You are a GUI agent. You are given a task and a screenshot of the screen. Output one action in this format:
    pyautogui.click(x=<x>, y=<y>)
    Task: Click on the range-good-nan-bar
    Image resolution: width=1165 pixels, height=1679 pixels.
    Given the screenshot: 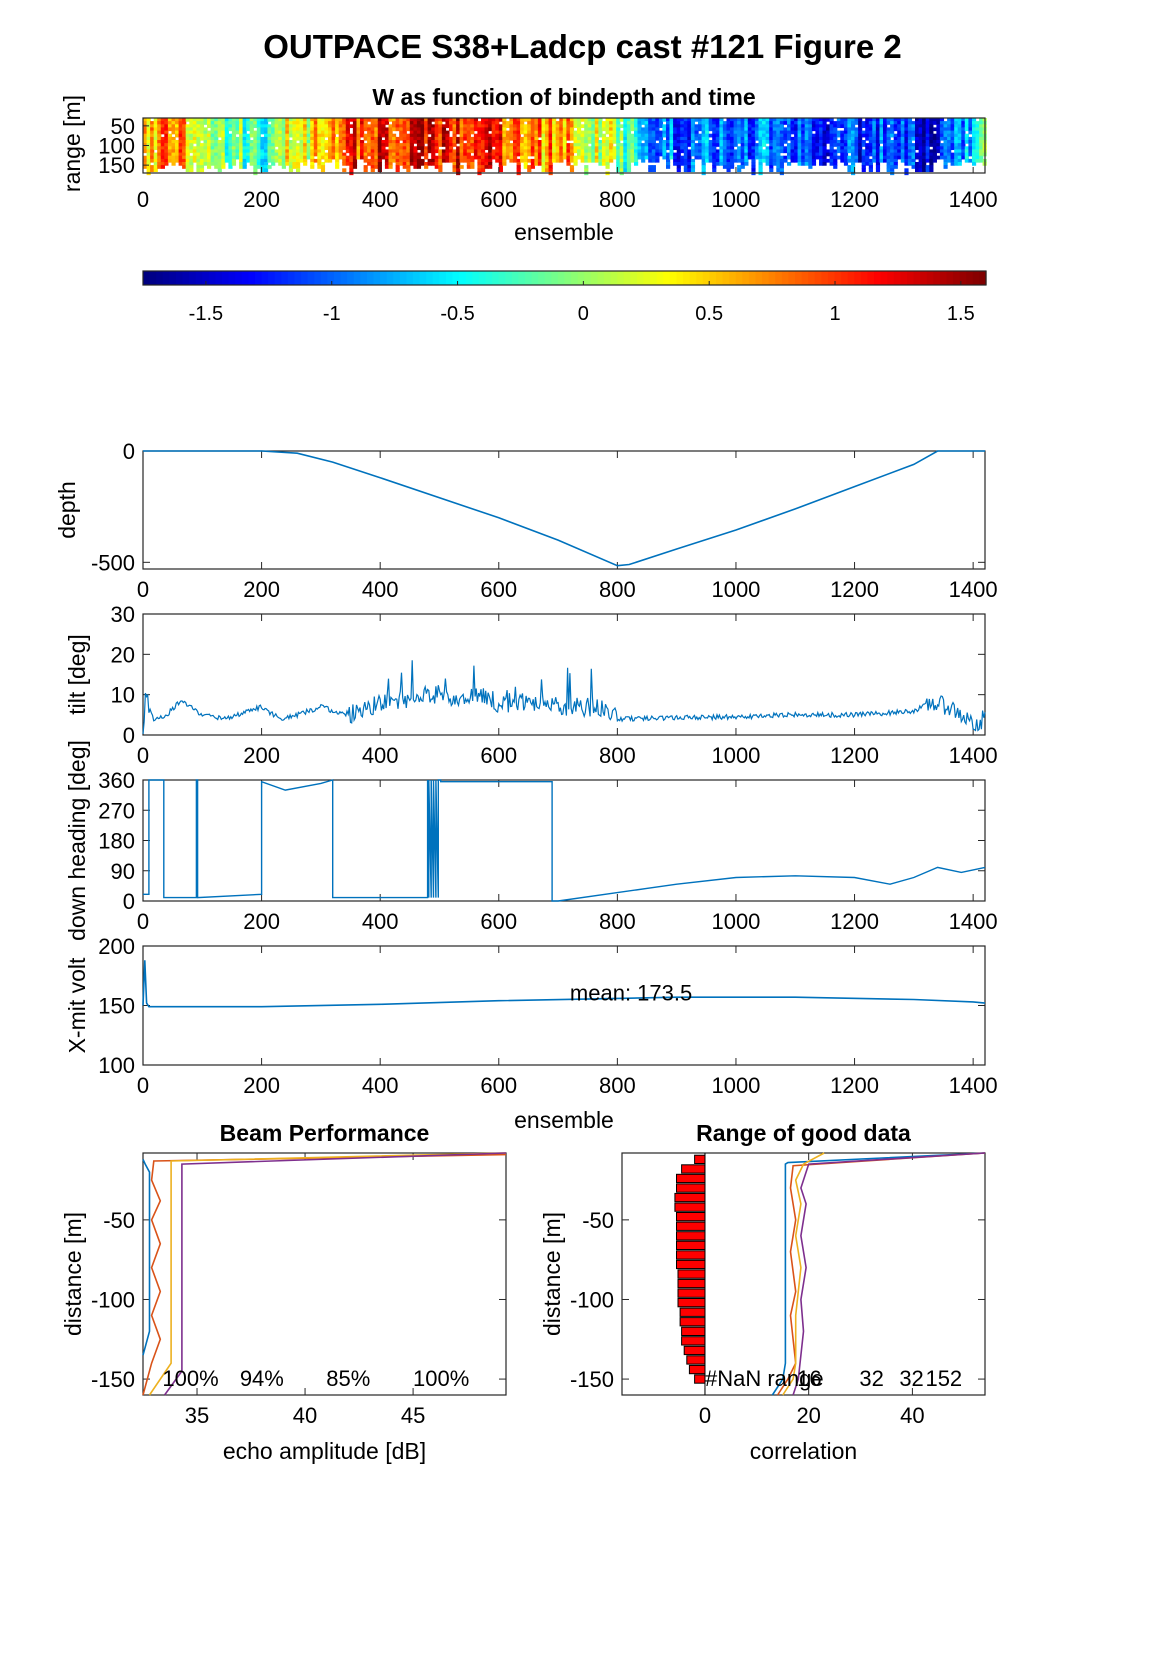 What is the action you would take?
    pyautogui.click(x=691, y=1283)
    